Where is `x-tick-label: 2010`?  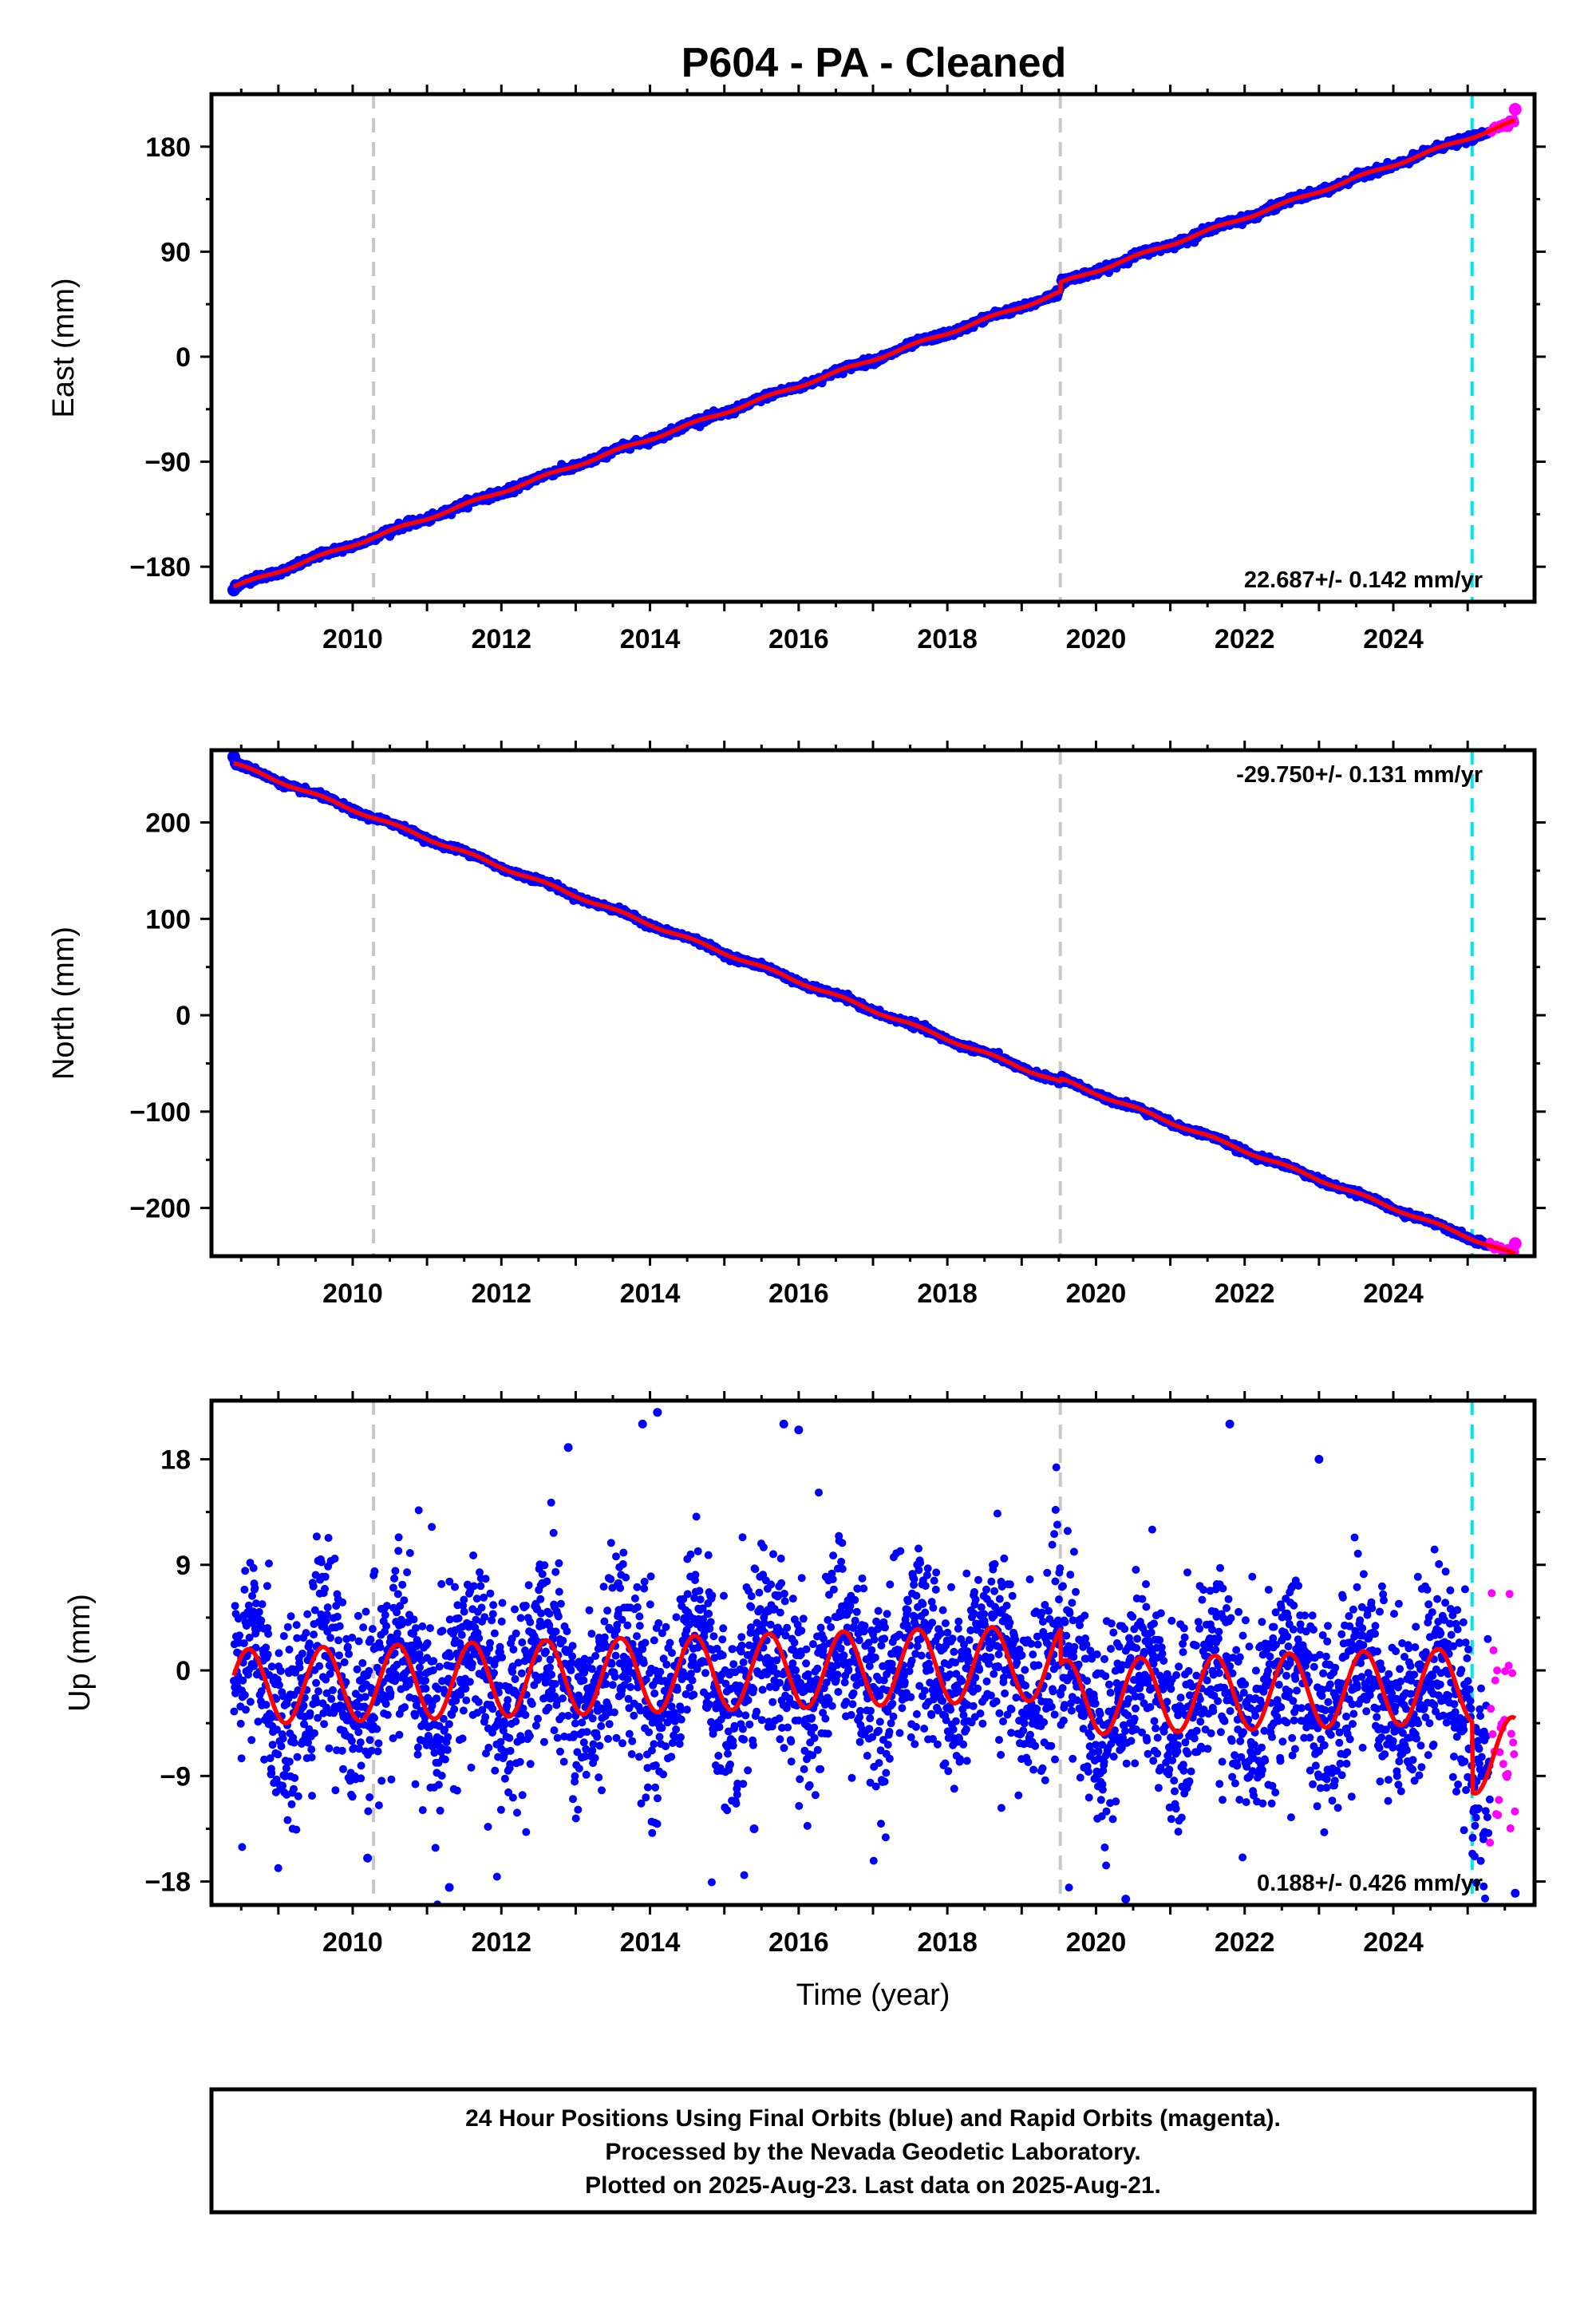 x-tick-label: 2010 is located at coordinates (352, 639).